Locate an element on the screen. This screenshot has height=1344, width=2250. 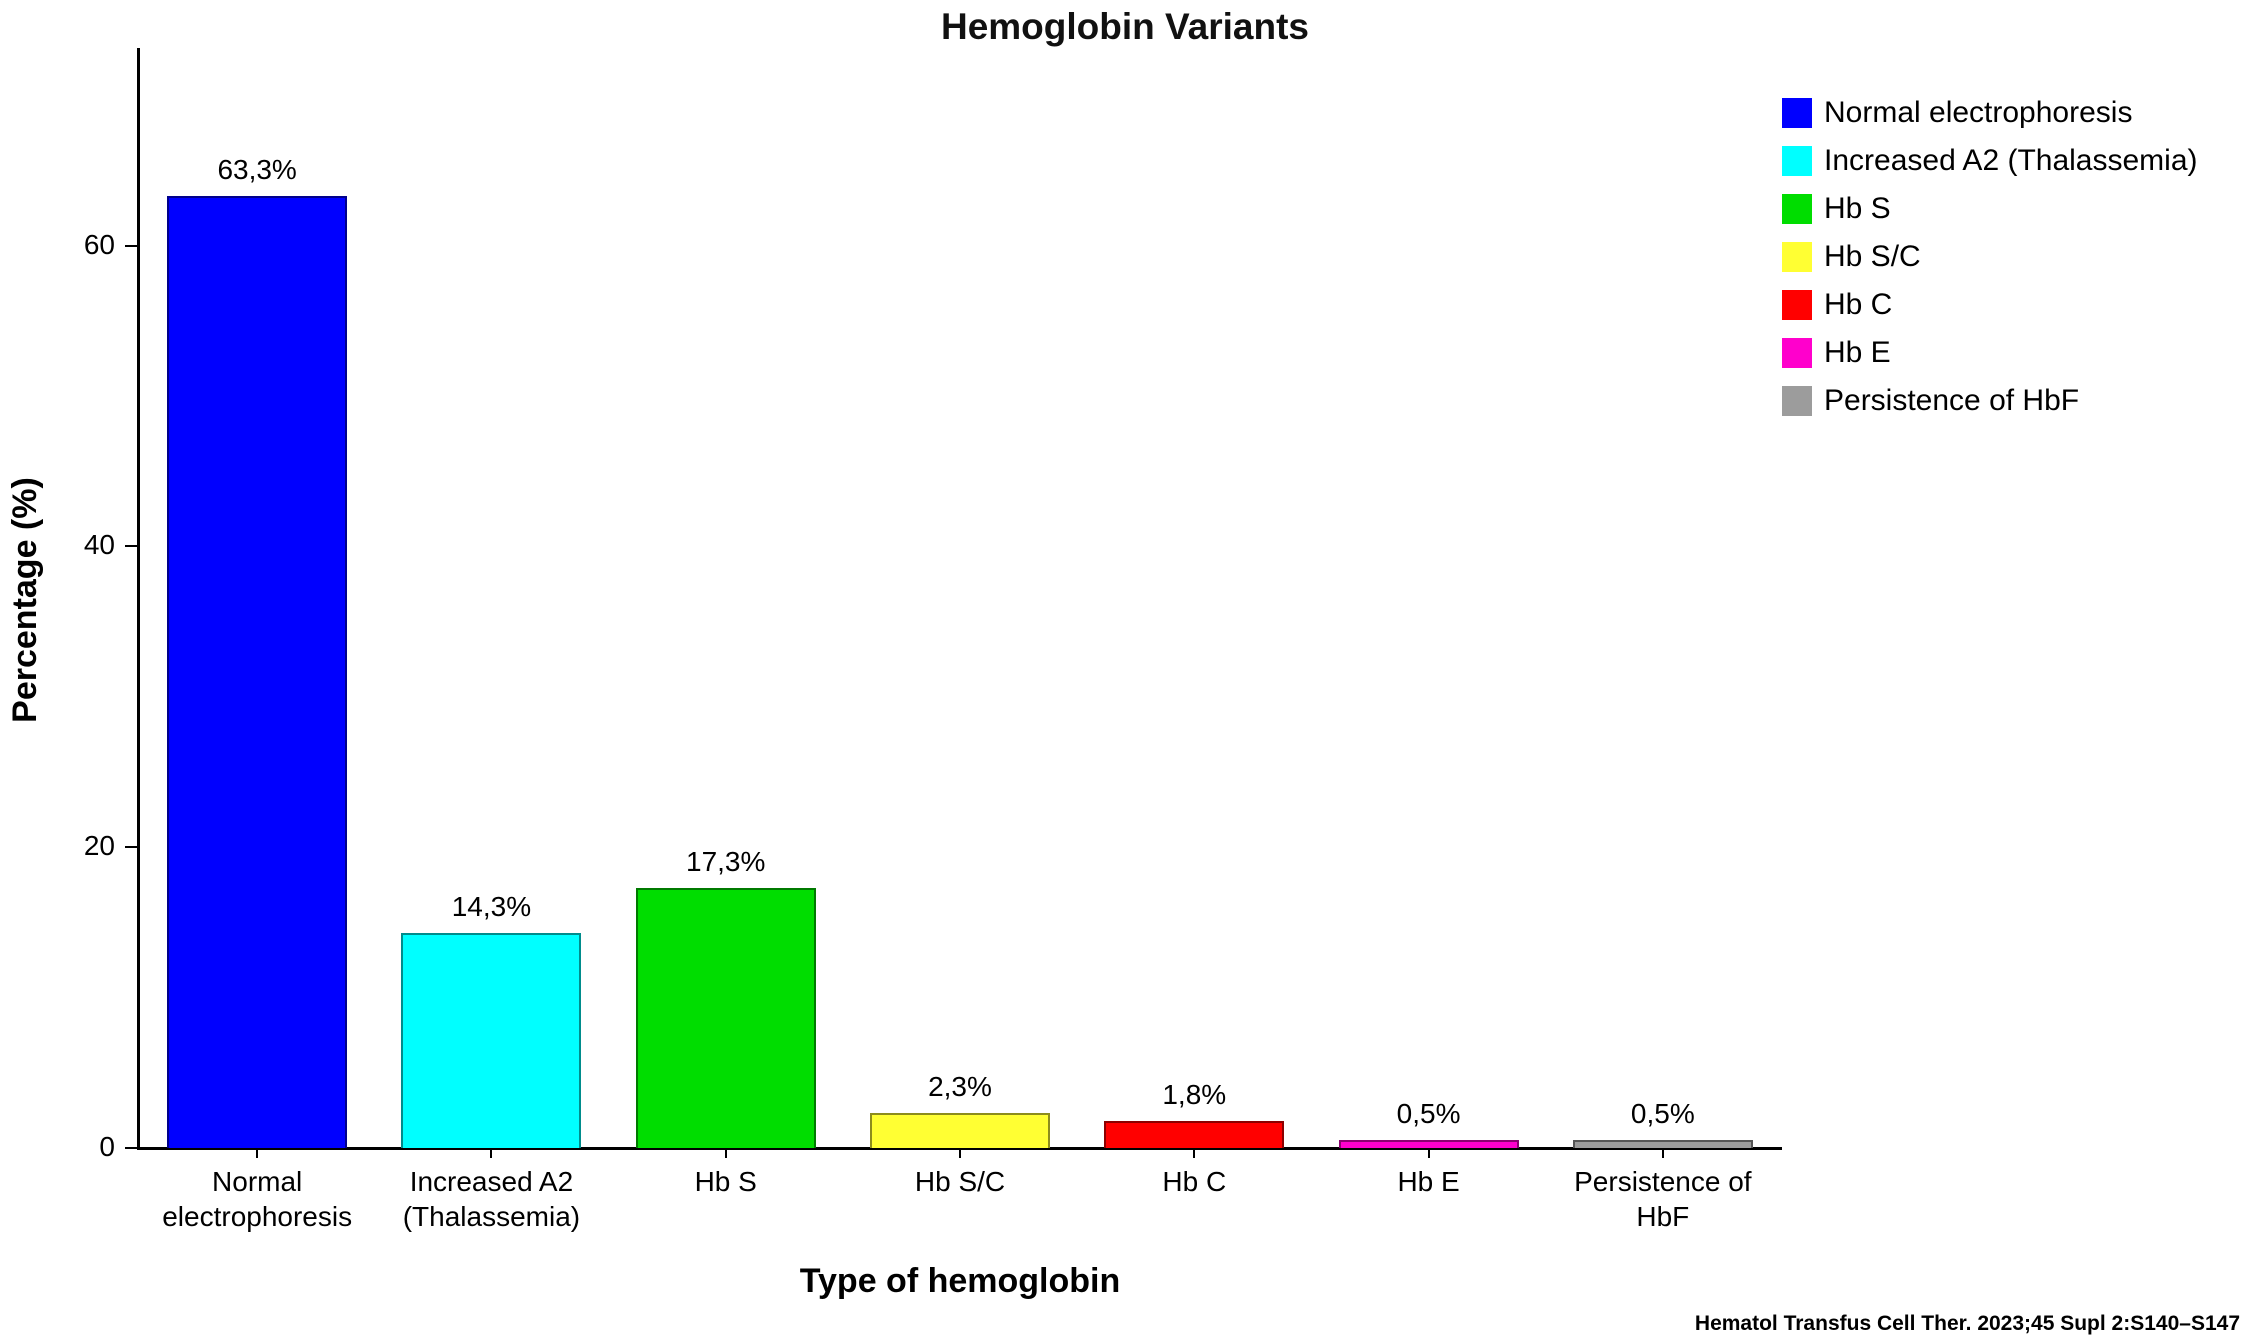
y-tick-label: 0 is located at coordinates (107, 1146).